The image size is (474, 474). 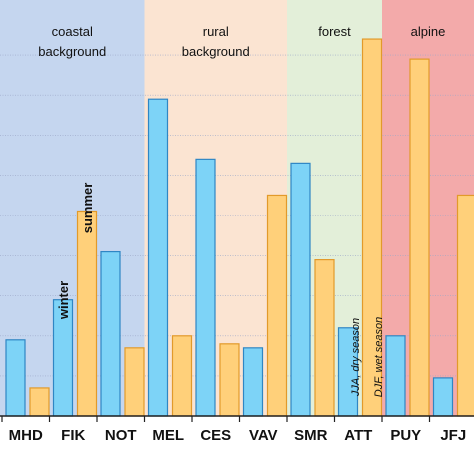 I want to click on x-tick-label-NOT: NOT, so click(x=121, y=435).